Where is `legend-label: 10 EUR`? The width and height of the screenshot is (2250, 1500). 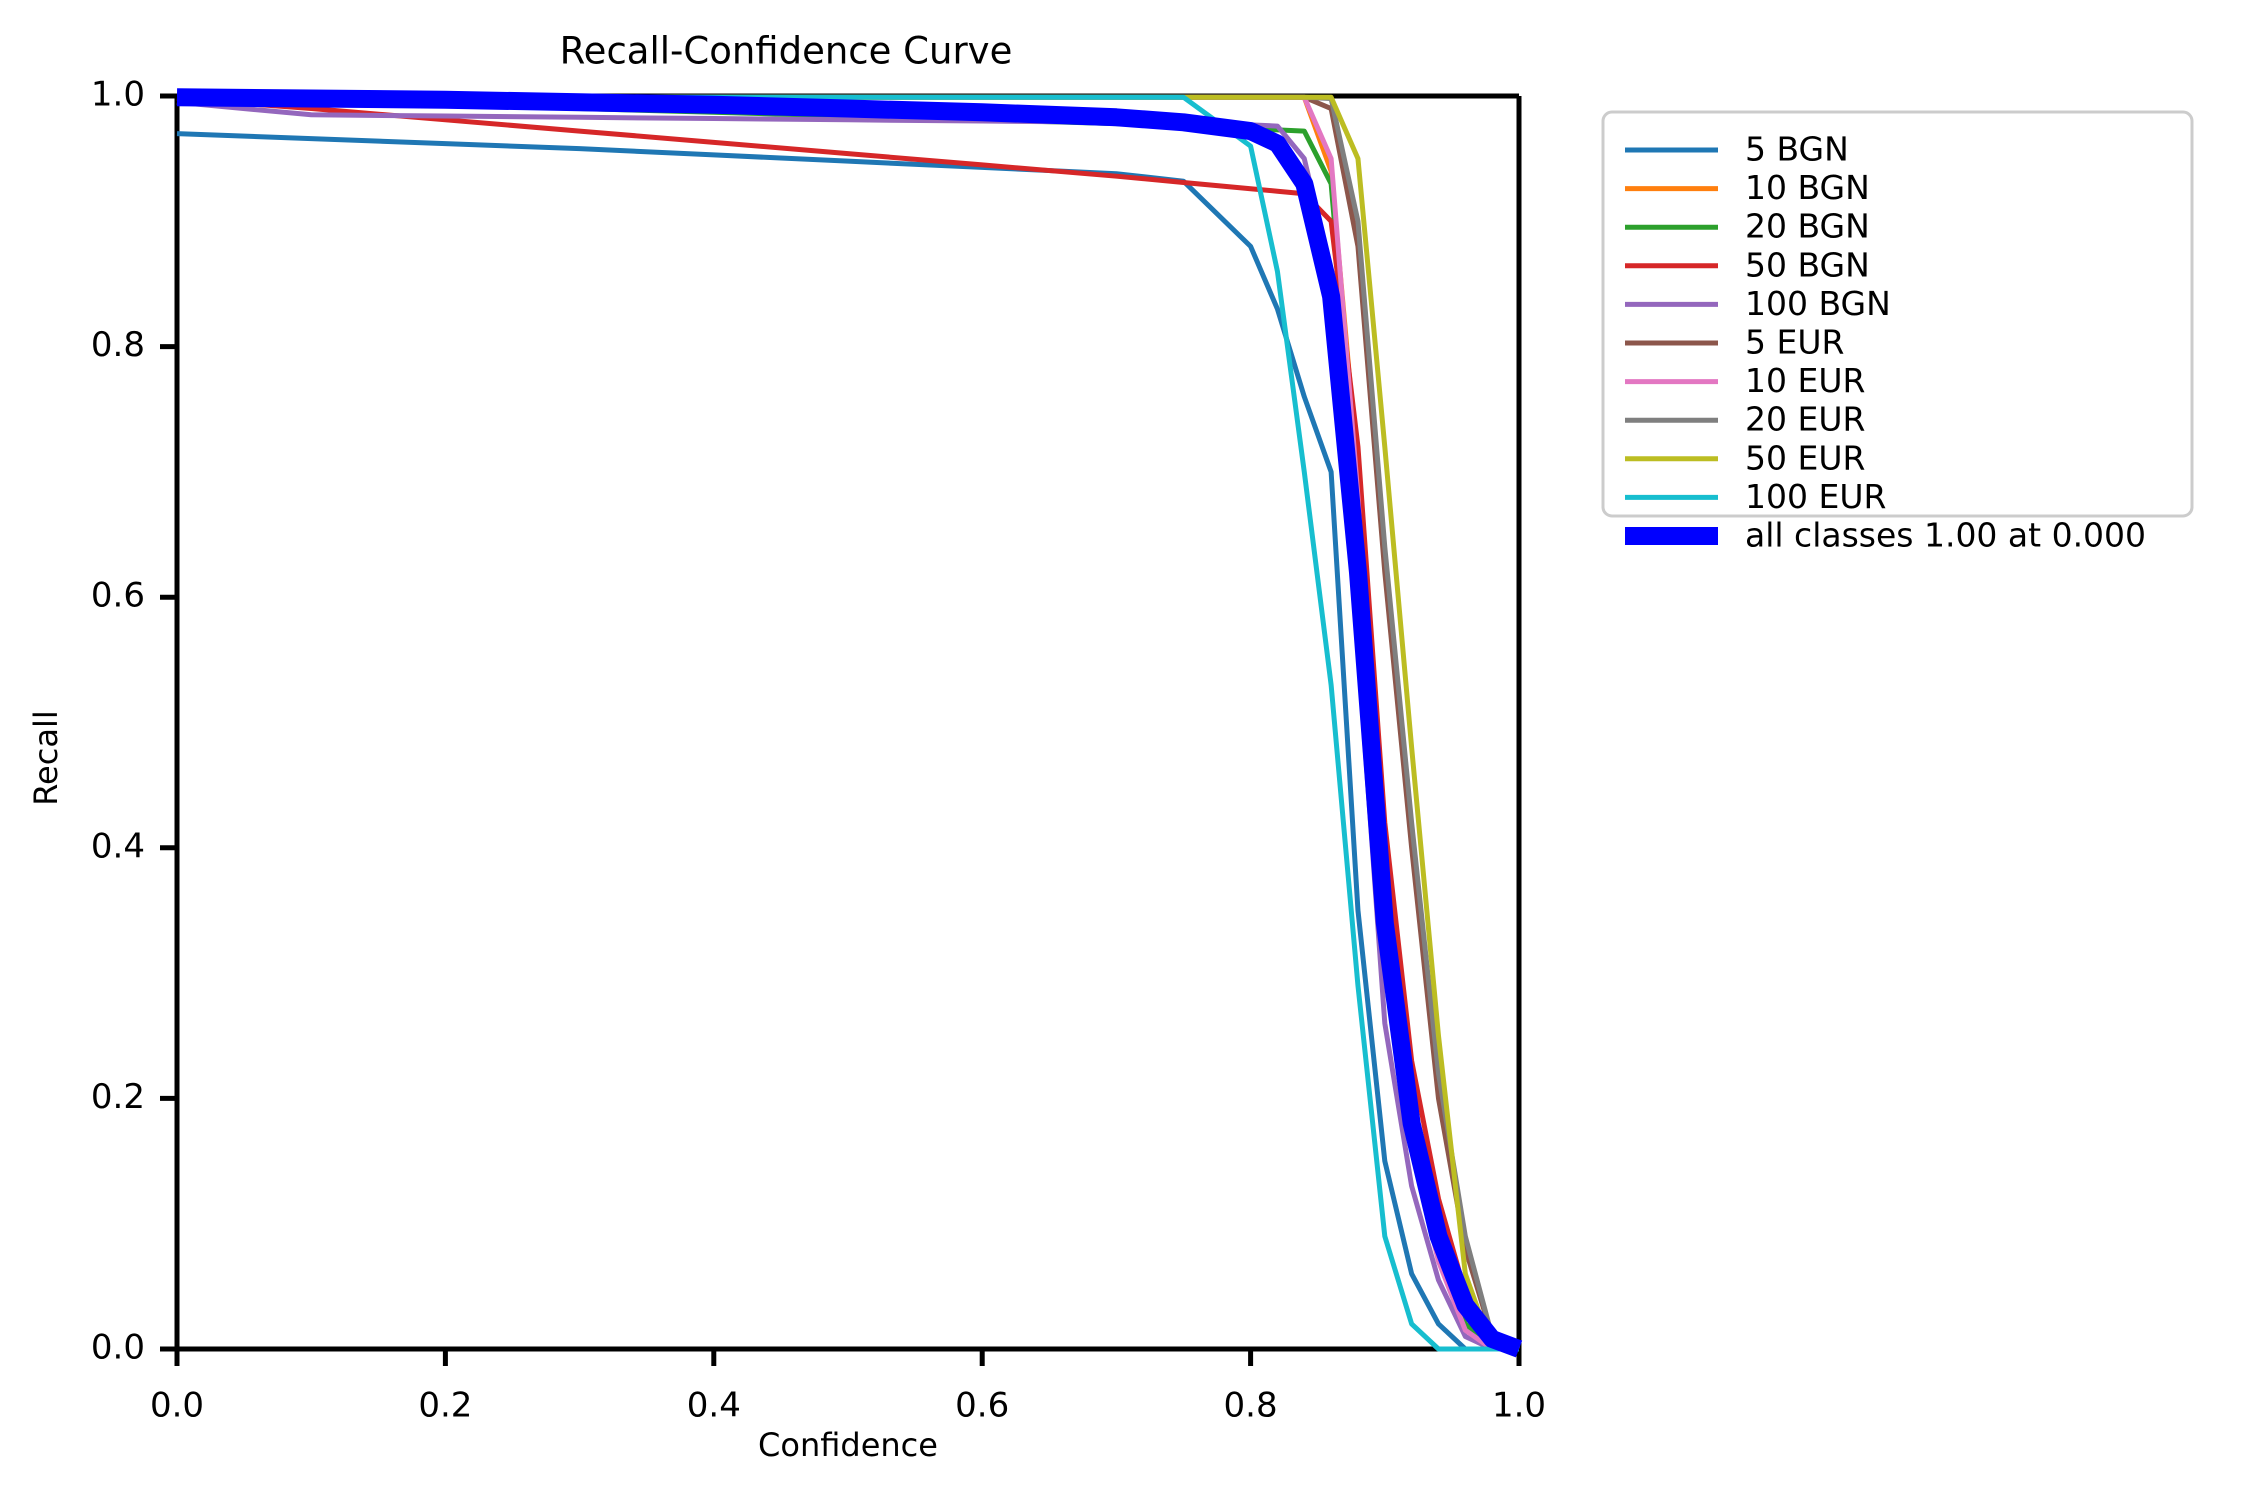 legend-label: 10 EUR is located at coordinates (1805, 380).